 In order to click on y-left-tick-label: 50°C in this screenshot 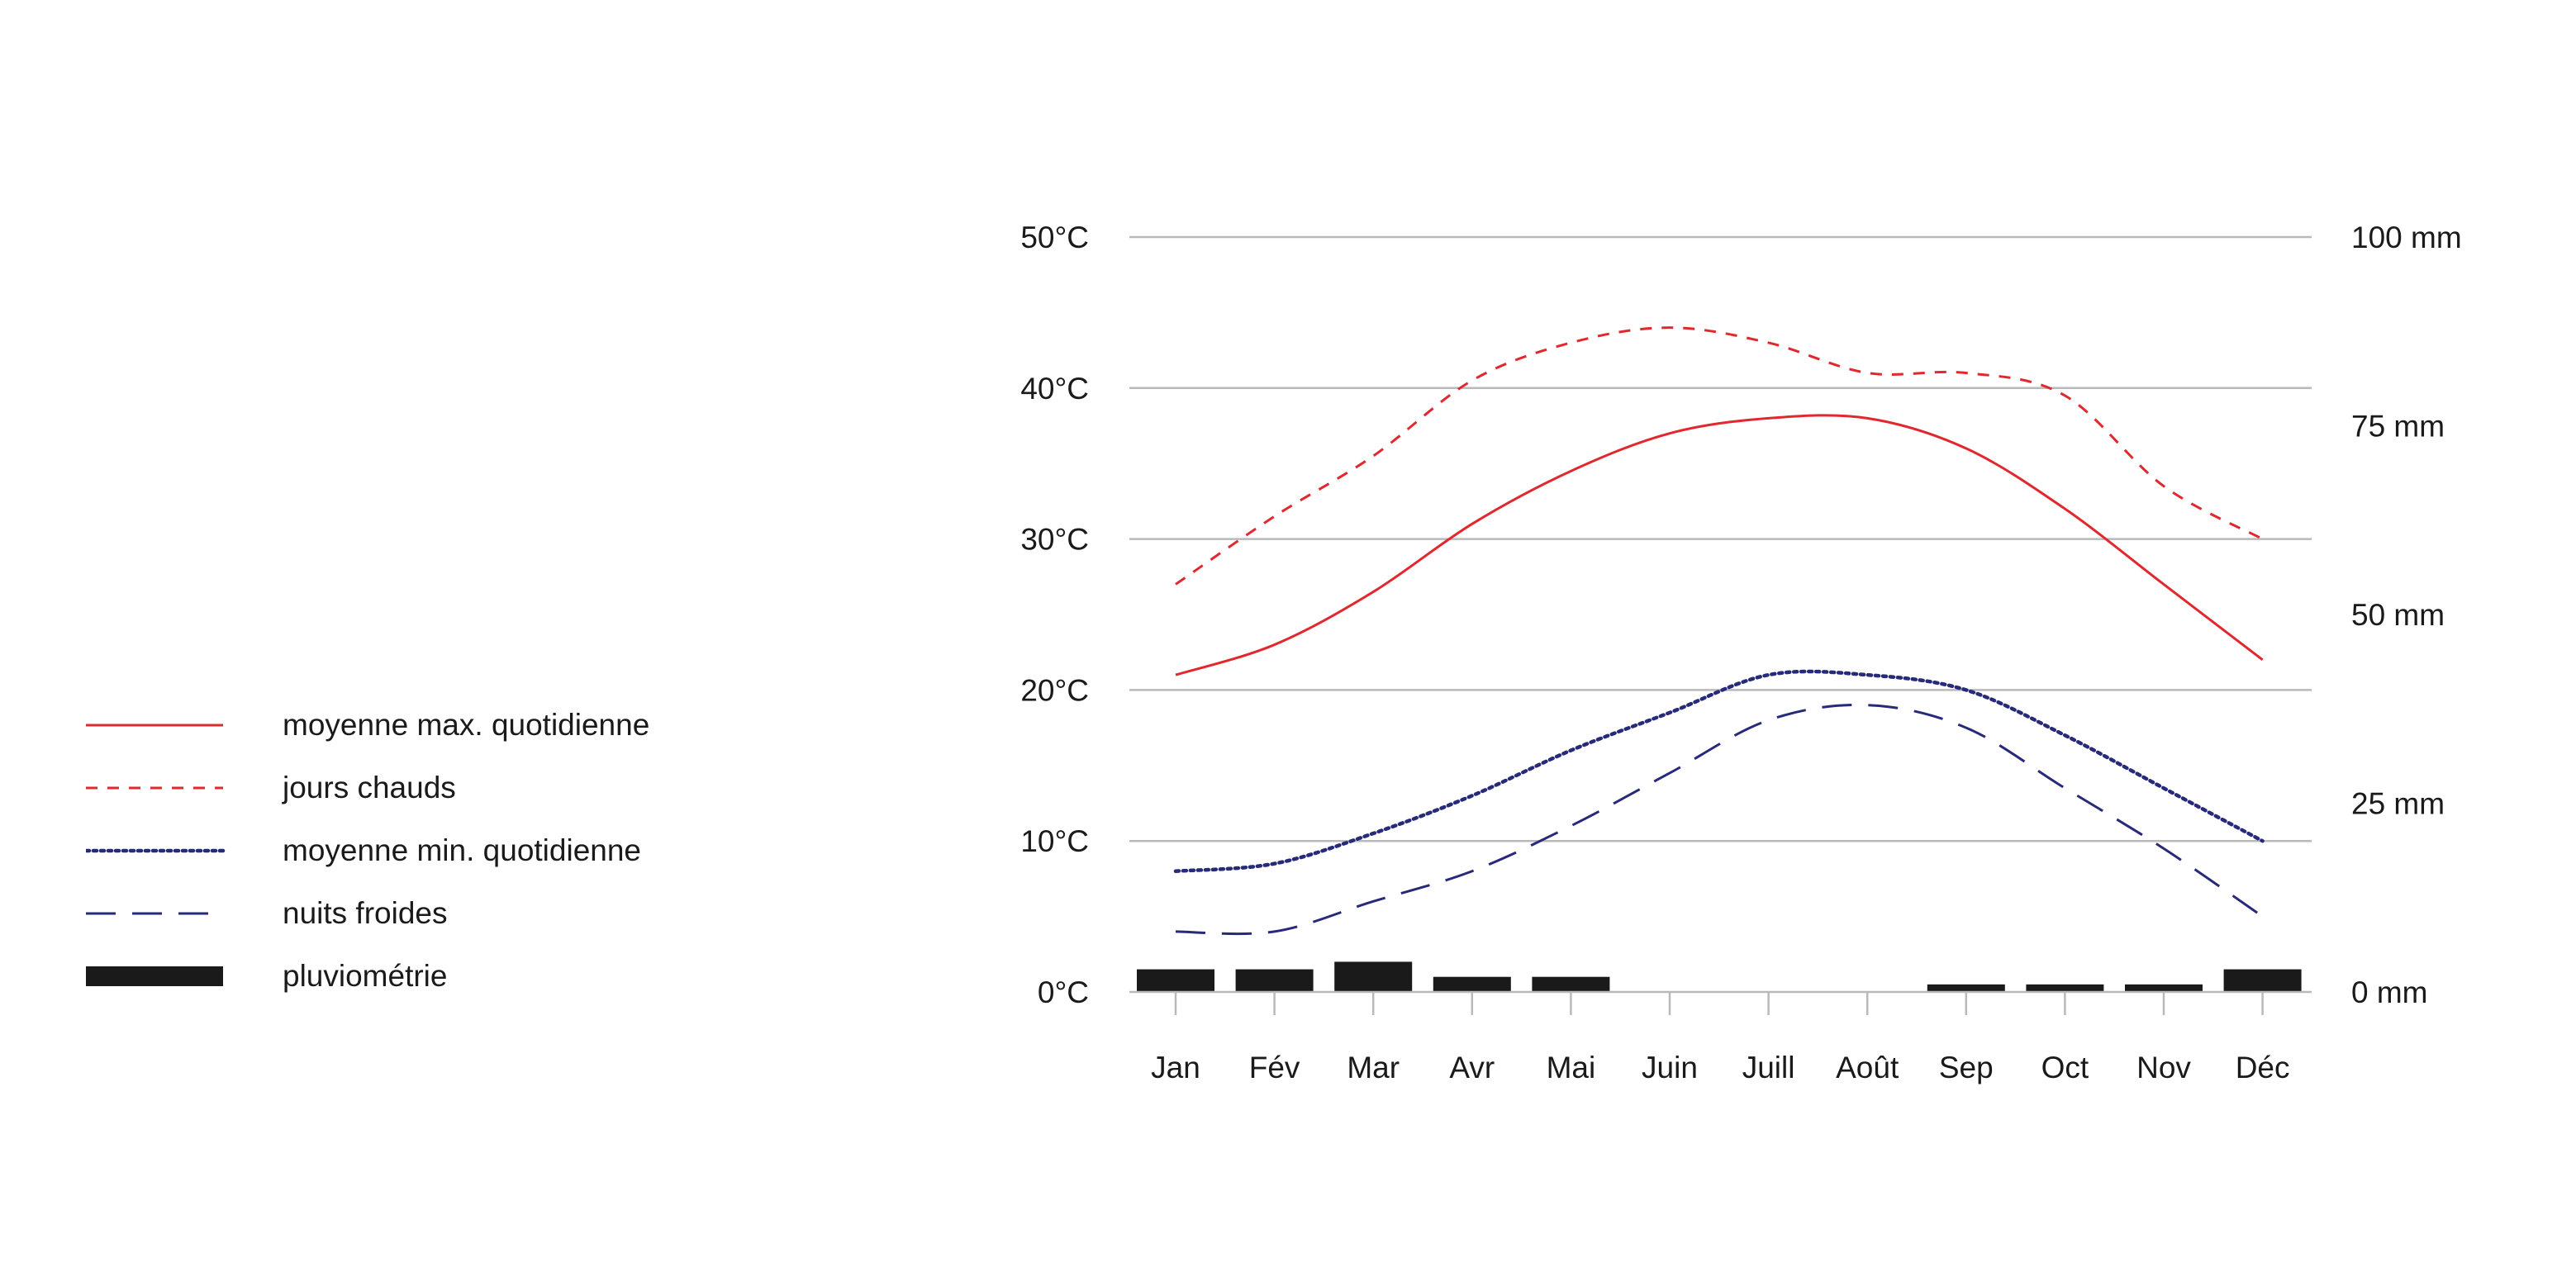, I will do `click(1054, 237)`.